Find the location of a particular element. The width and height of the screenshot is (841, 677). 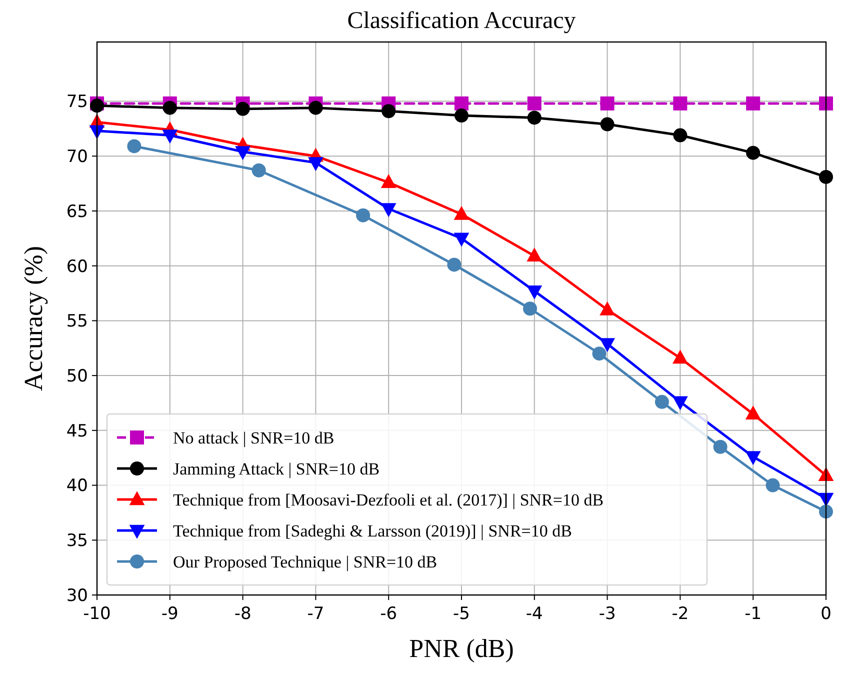

y-tick-label: 70 is located at coordinates (77, 157).